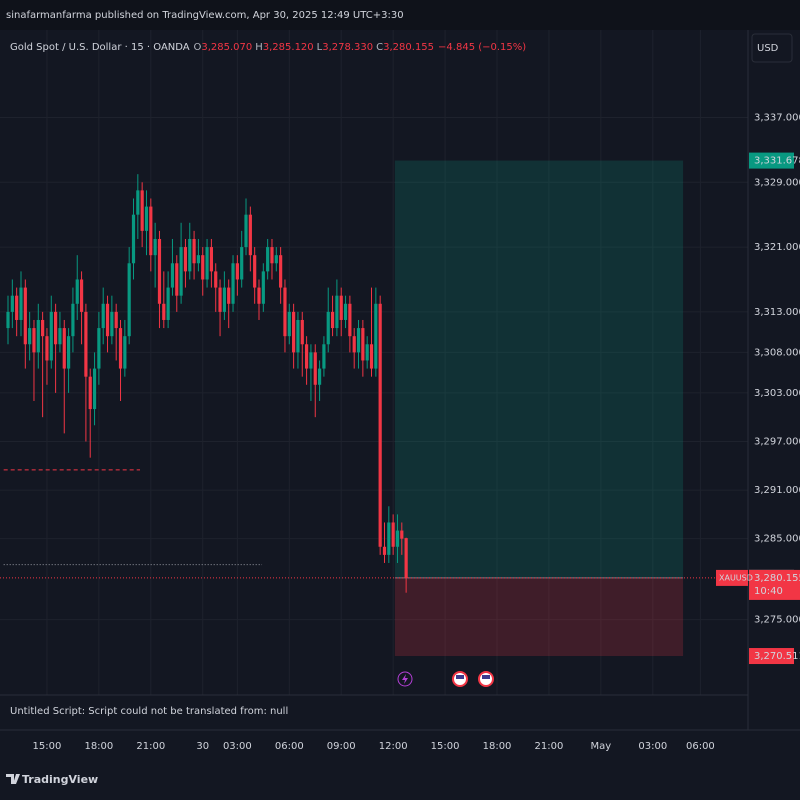 The width and height of the screenshot is (800, 800). I want to click on loss-zone, so click(539, 617).